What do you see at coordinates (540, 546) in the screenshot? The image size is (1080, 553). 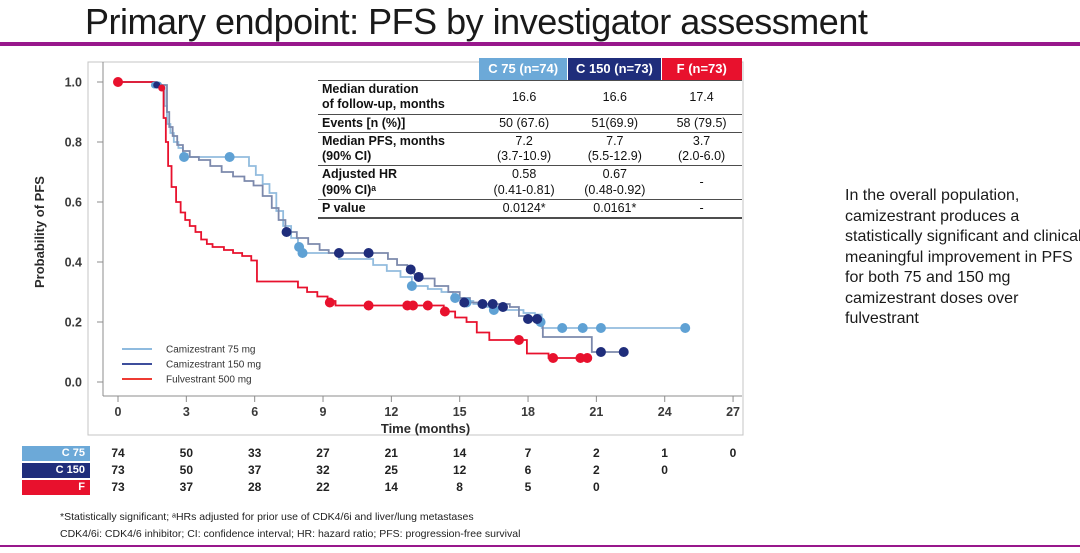 I see `bottom-divider` at bounding box center [540, 546].